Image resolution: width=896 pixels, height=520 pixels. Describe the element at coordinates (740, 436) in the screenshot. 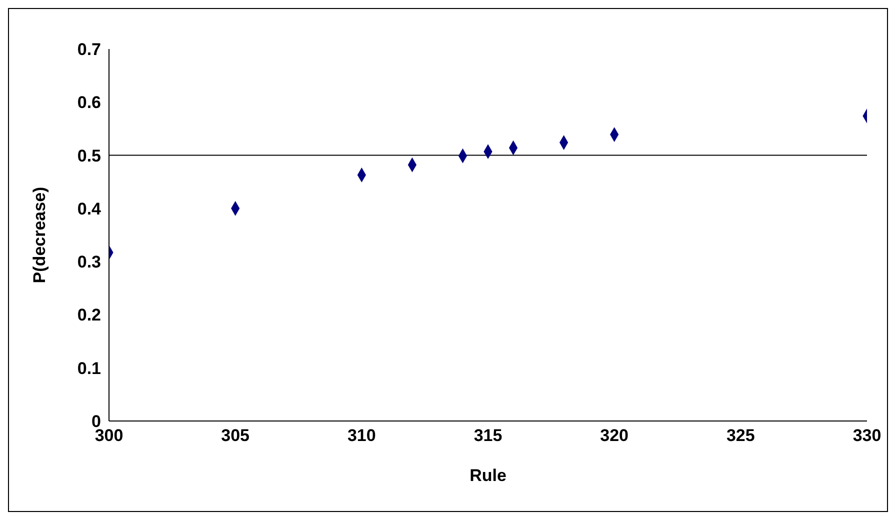

I see `x-tick-label: 325` at that location.